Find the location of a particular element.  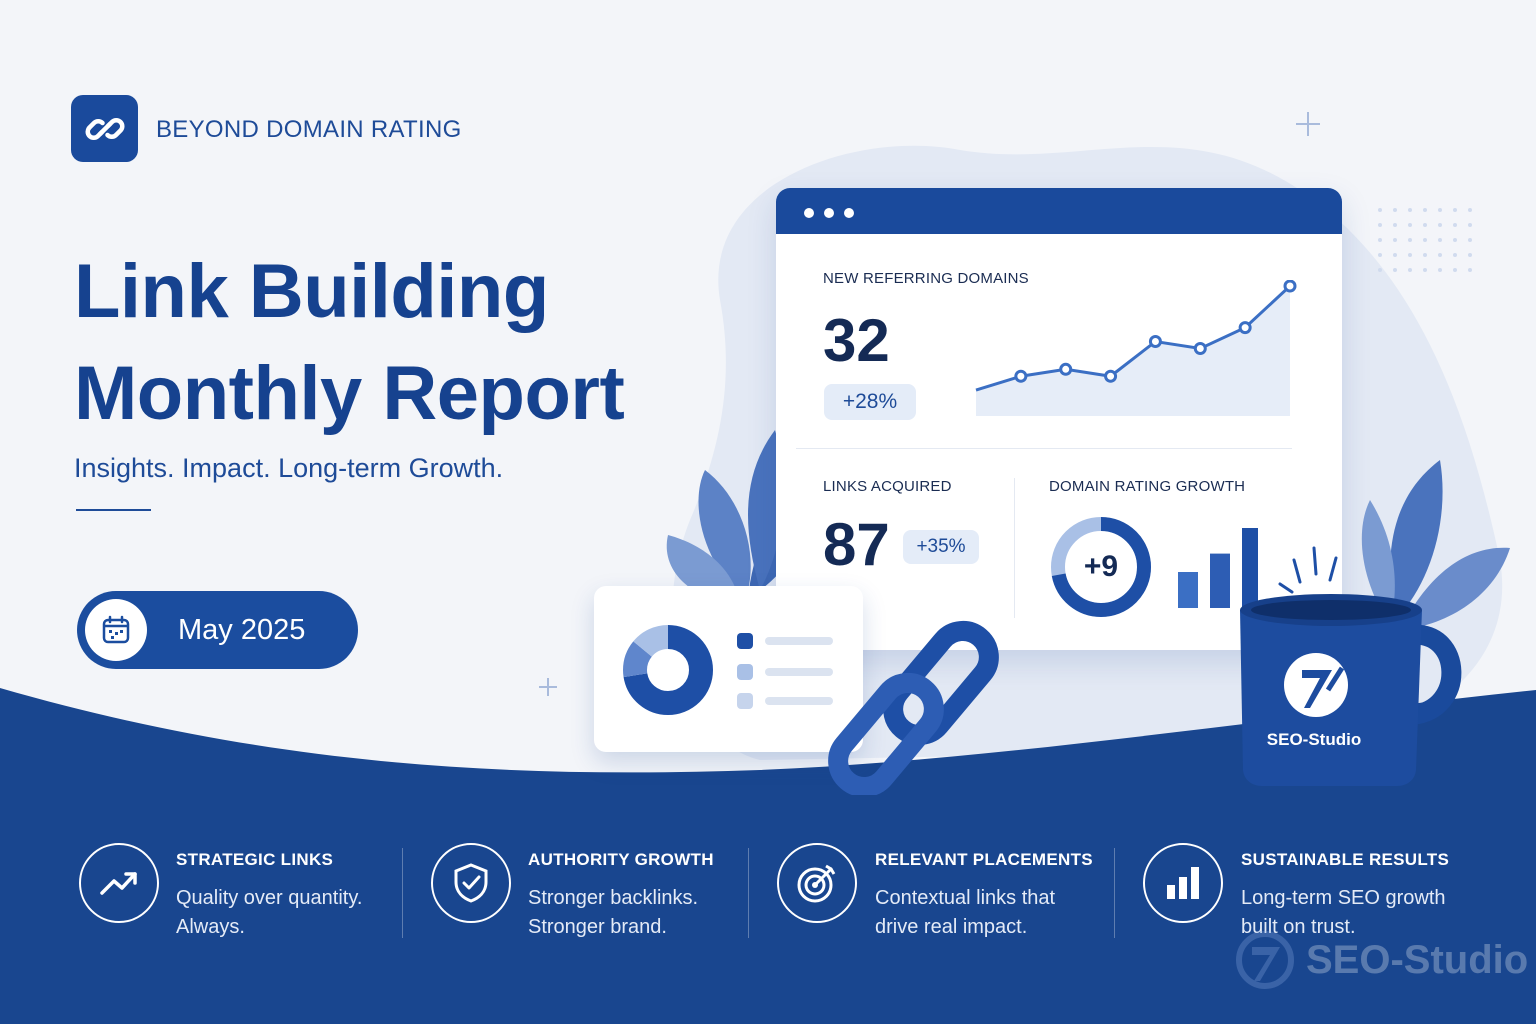

dr-ring-chart is located at coordinates (1101, 567).